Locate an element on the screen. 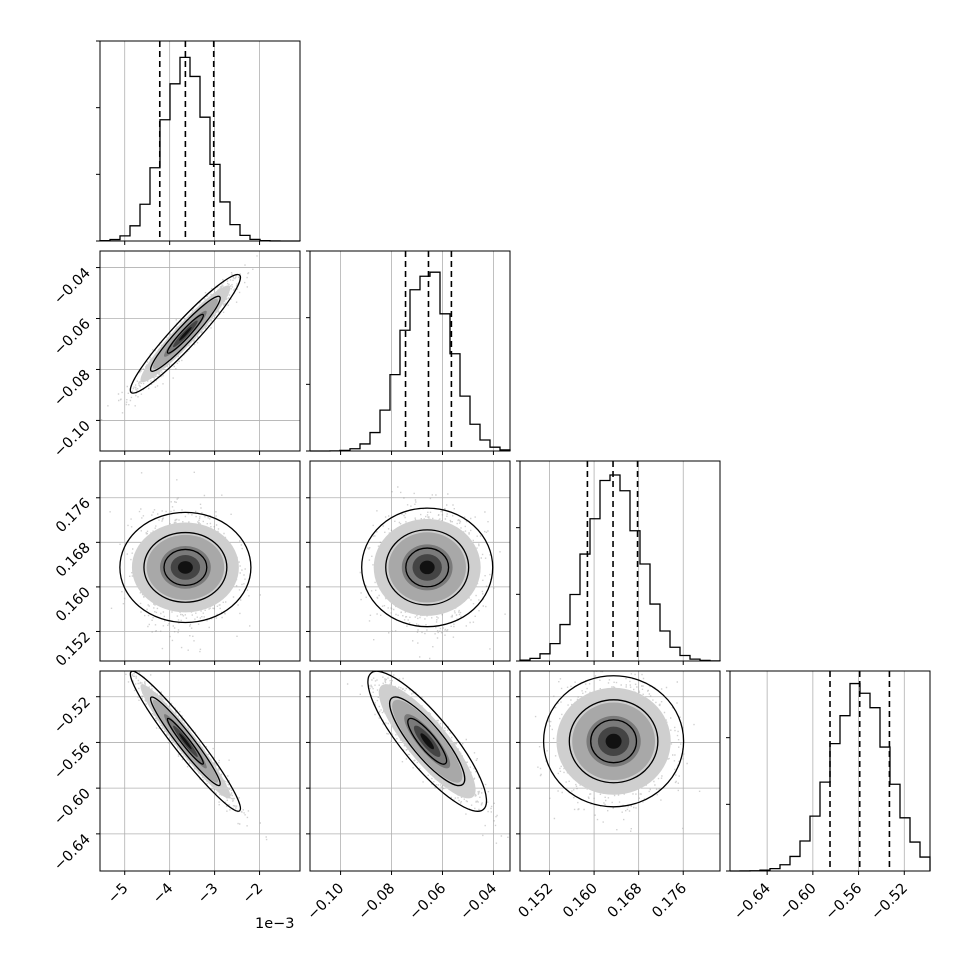 This screenshot has height=970, width=970. x-tick-label: 0.176 is located at coordinates (669, 901).